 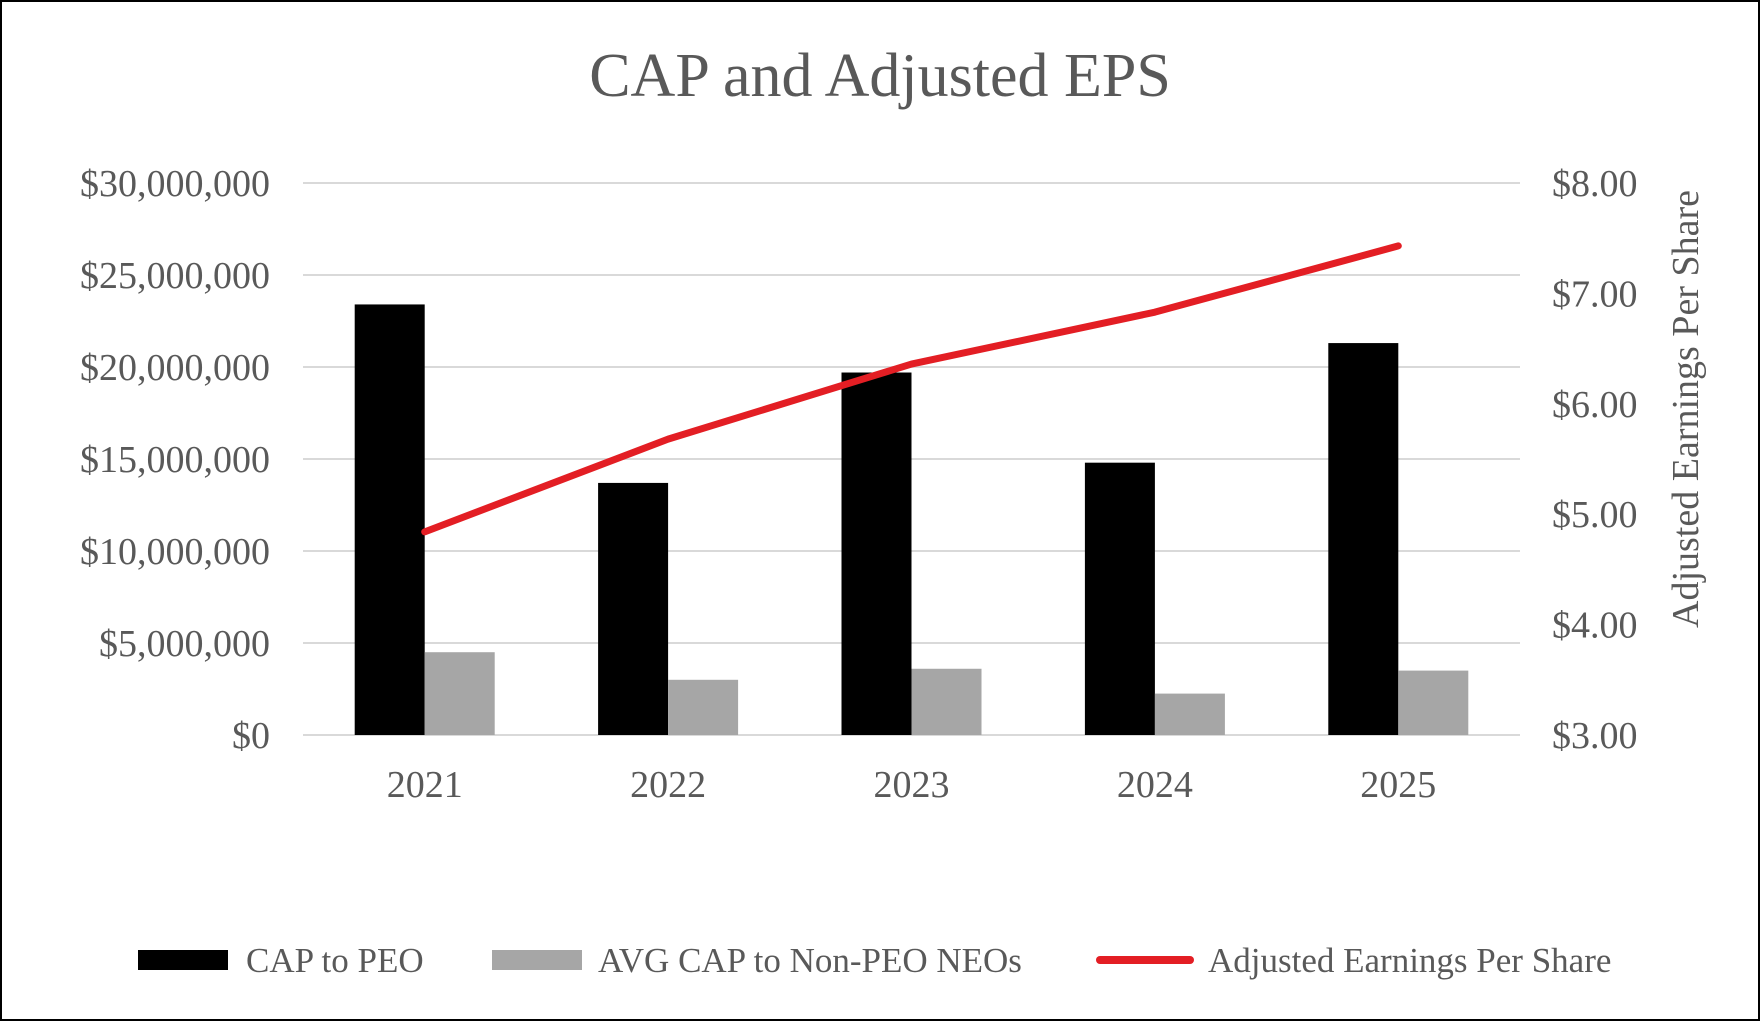 I want to click on legend-item: AVG CAP to Non-PEO NEOs, so click(x=757, y=960).